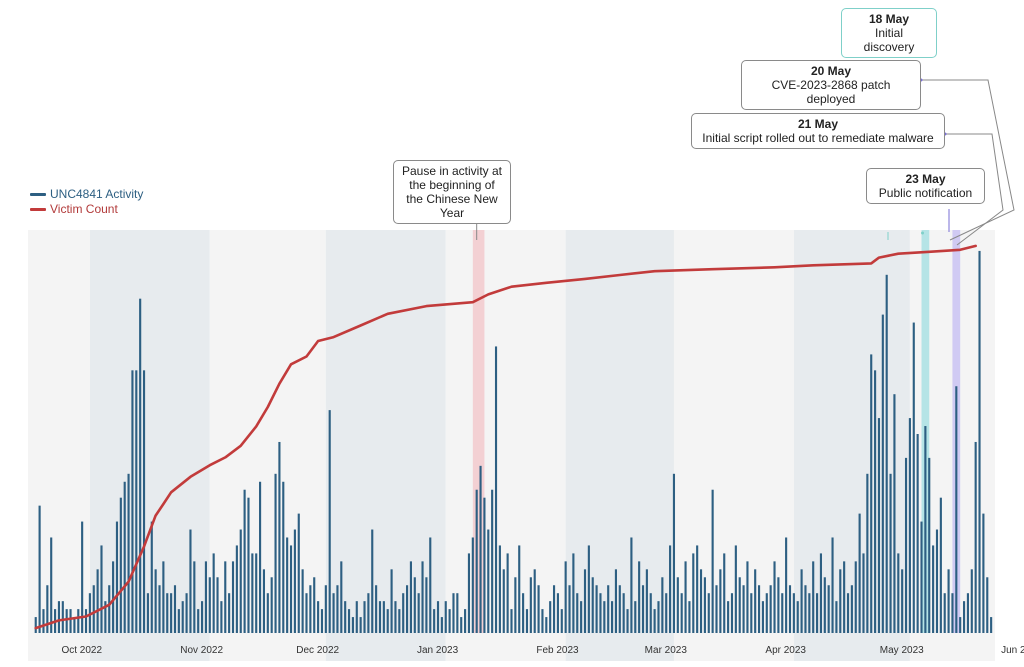 Image resolution: width=1024 pixels, height=667 pixels. What do you see at coordinates (902, 650) in the screenshot?
I see `x-tick-label: May 2023` at bounding box center [902, 650].